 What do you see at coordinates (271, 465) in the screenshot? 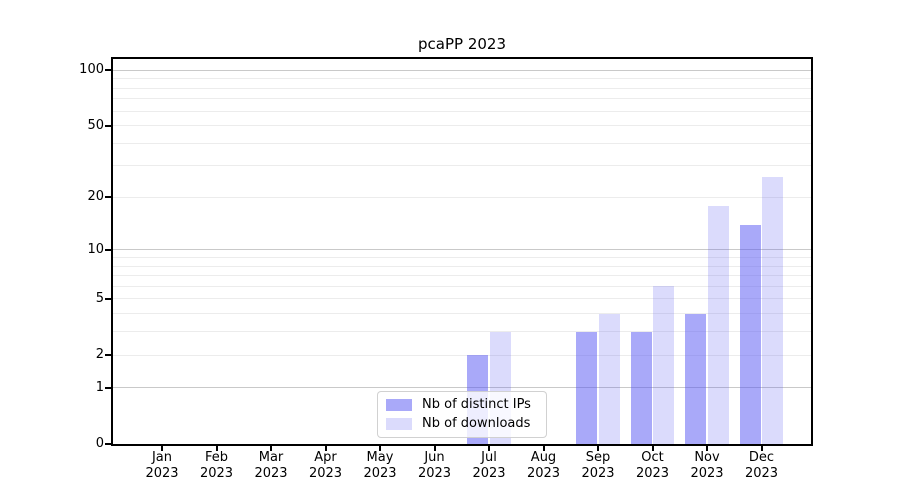
I see `x-tick-label: Mar 2023` at bounding box center [271, 465].